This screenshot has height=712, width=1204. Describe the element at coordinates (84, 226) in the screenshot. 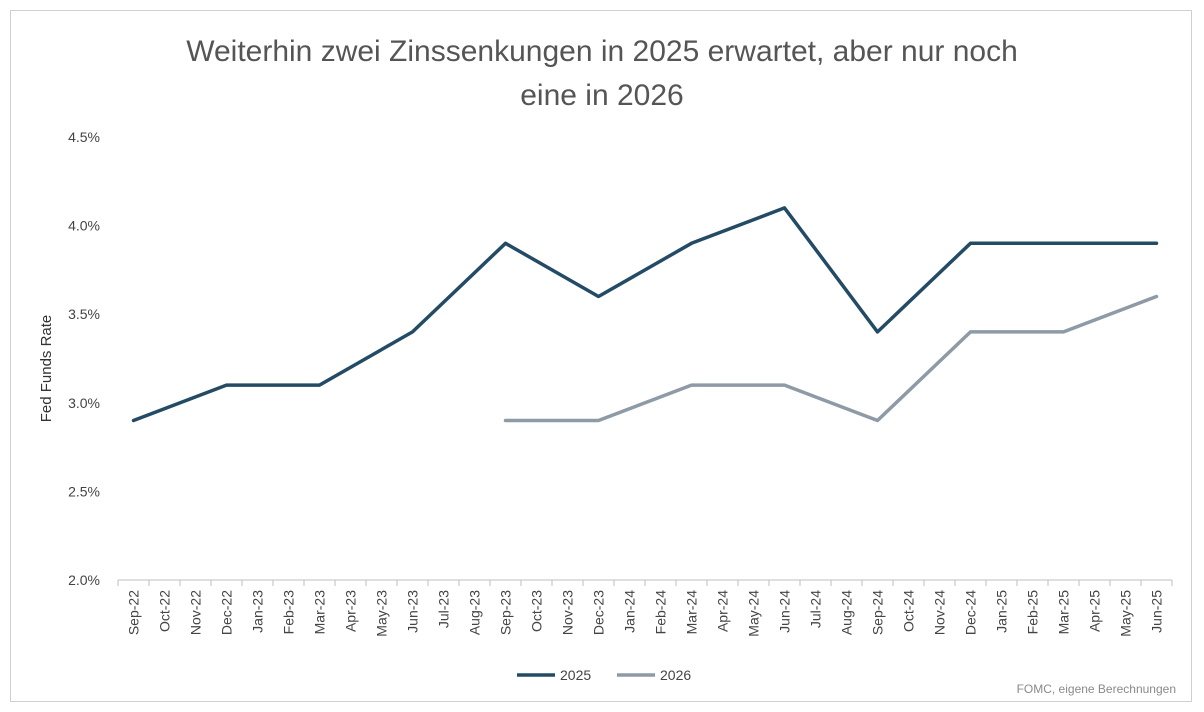

I see `y-tick-label: 4.0%` at that location.